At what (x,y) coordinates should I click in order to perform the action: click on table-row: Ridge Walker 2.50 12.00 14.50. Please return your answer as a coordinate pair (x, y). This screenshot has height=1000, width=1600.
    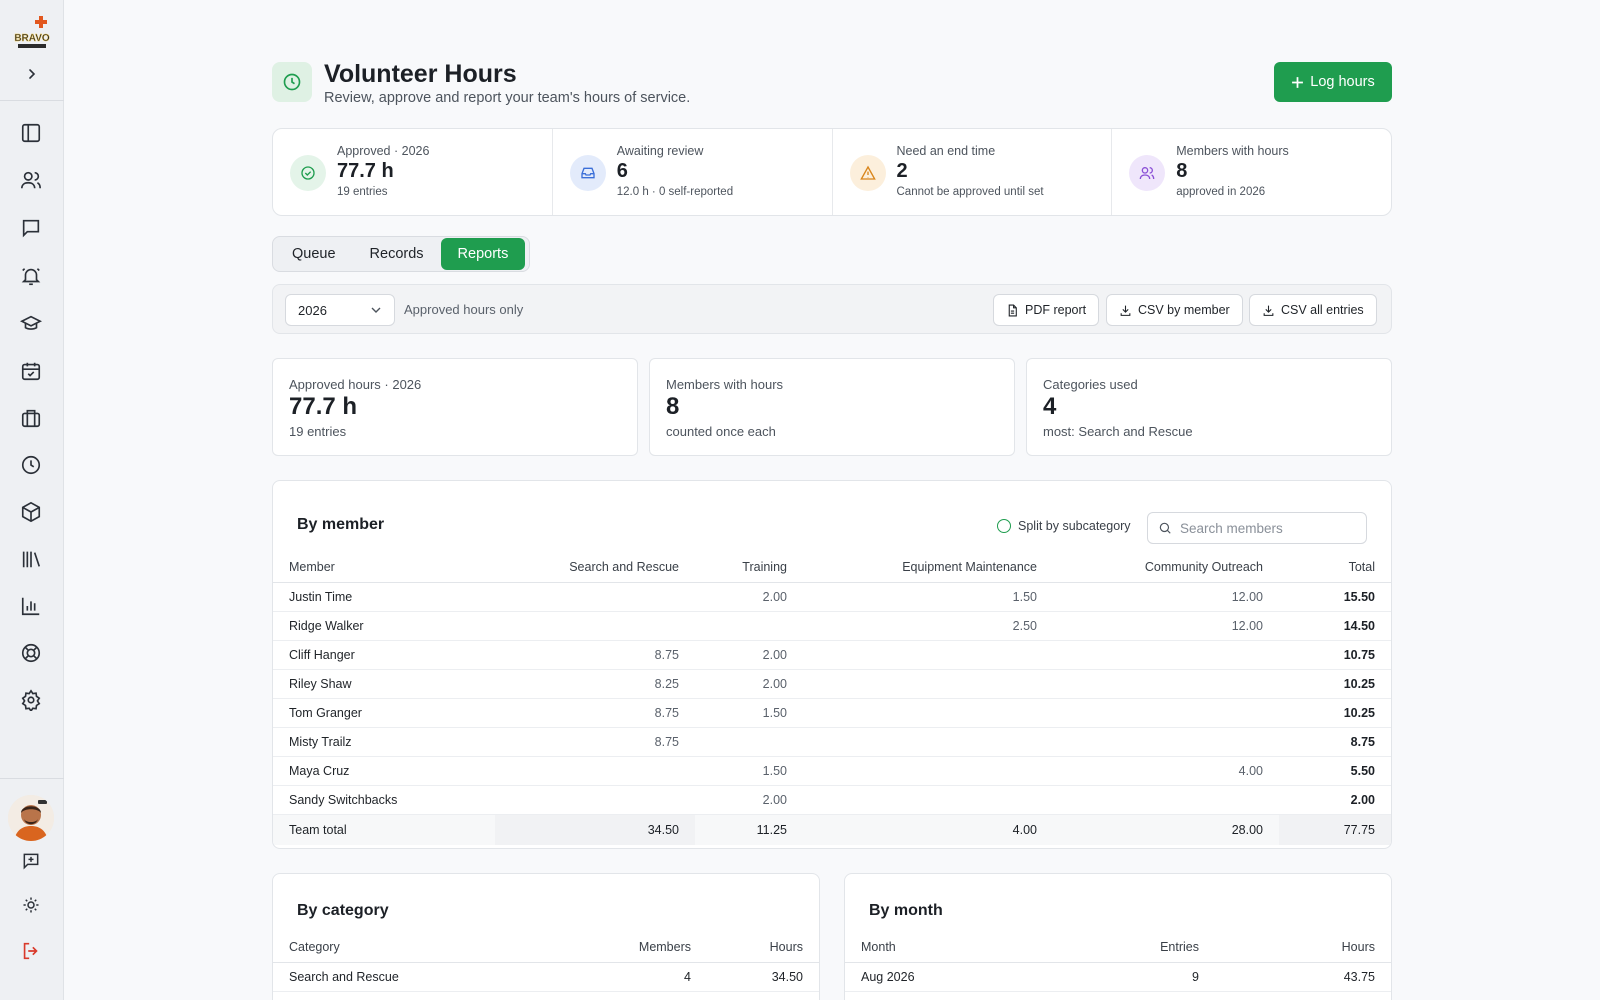
    Looking at the image, I should click on (832, 626).